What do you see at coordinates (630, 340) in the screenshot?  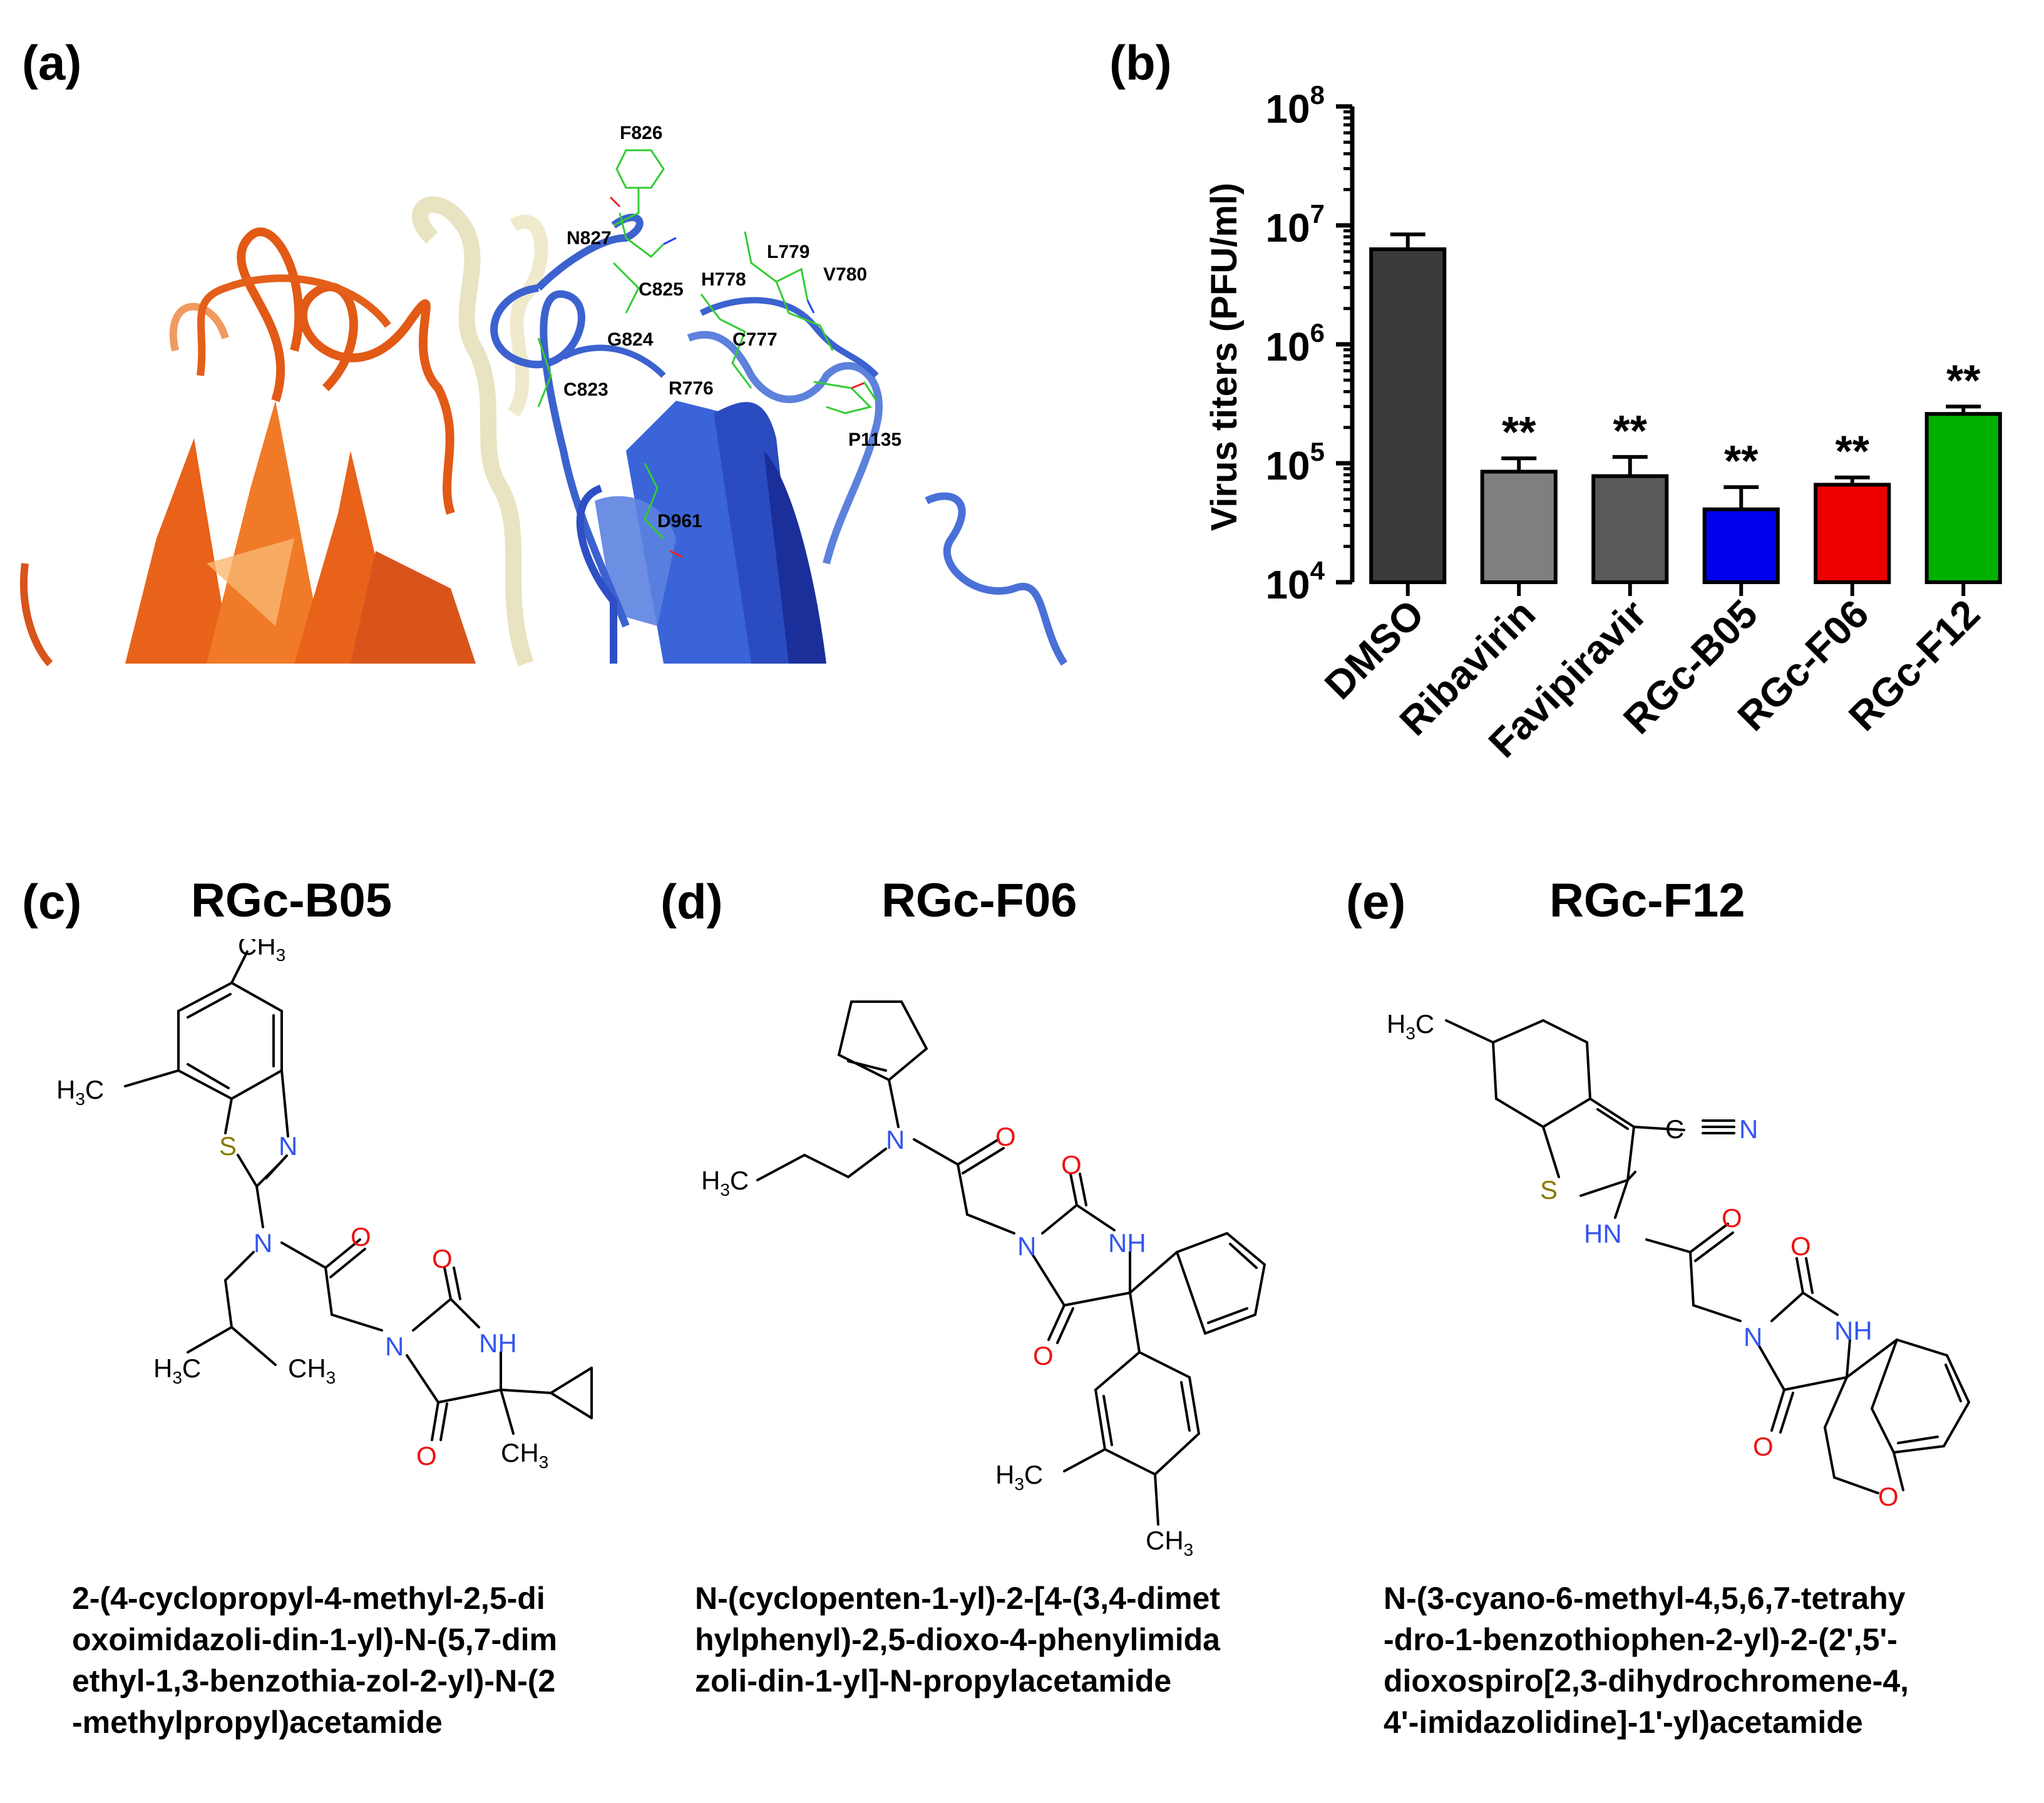 I see `residue-label: G824` at bounding box center [630, 340].